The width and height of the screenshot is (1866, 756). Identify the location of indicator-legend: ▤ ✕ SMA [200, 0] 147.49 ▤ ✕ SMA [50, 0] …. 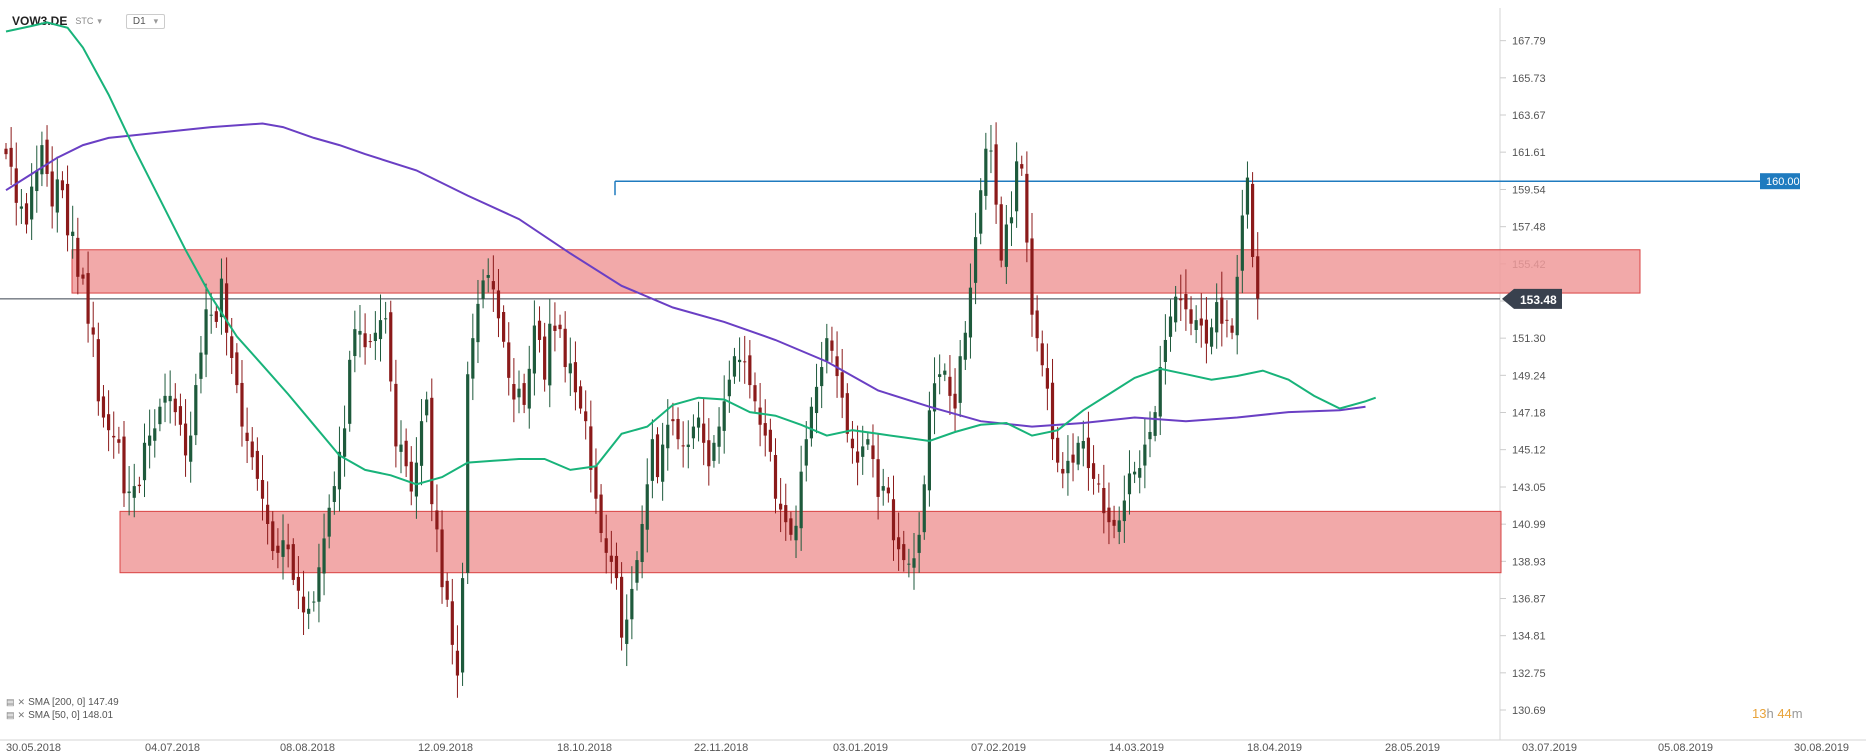
(62, 709).